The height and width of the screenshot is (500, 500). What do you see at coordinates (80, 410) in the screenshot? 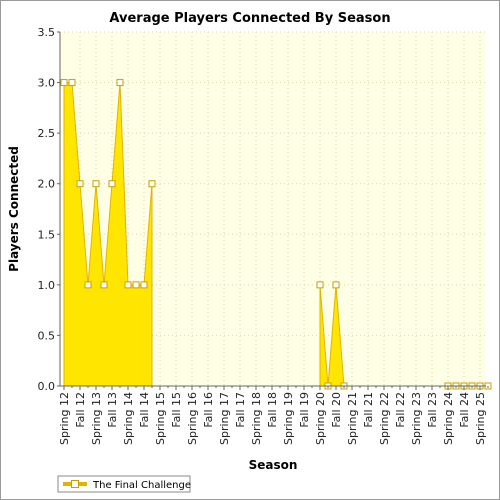
I see `x-tick-label: Fall 12` at bounding box center [80, 410].